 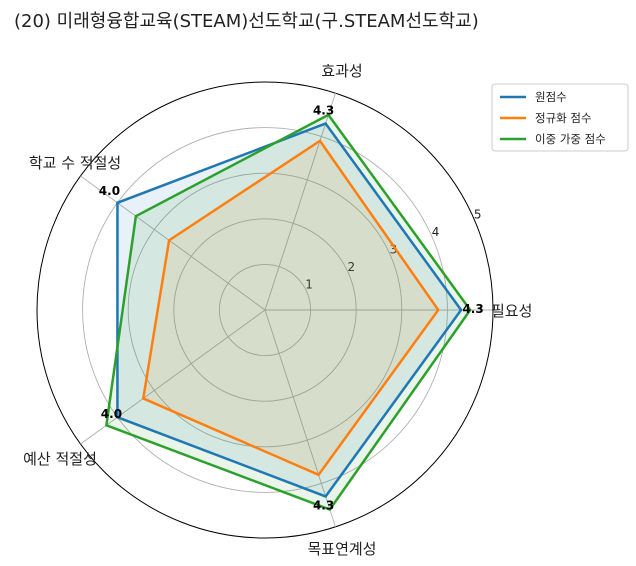 What do you see at coordinates (478, 215) in the screenshot?
I see `rtick-label-5: 5` at bounding box center [478, 215].